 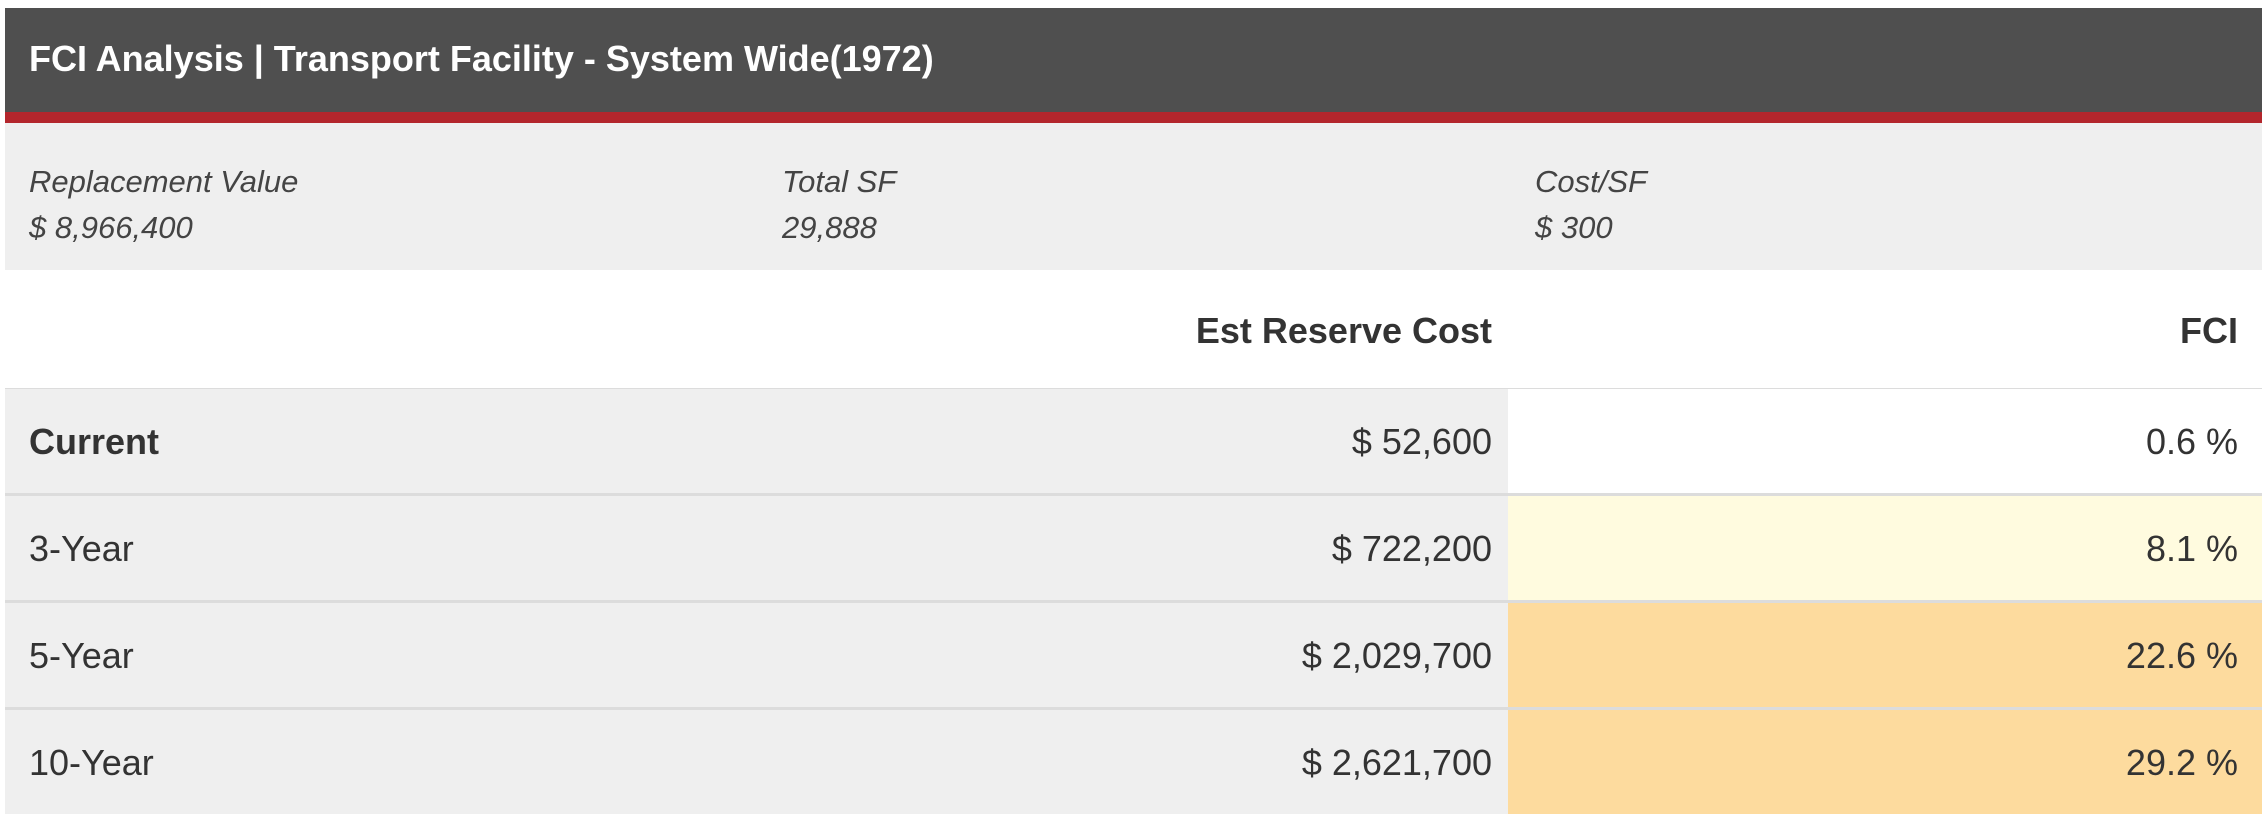 I want to click on cost-per-sf-value: $ 300, so click(x=1574, y=227).